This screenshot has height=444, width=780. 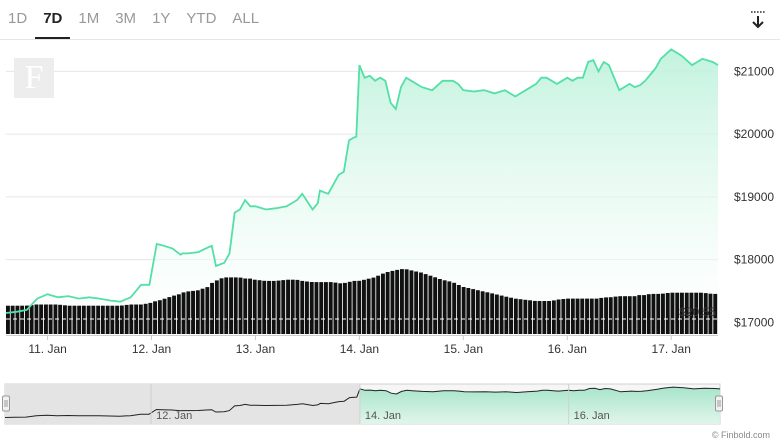 I want to click on tab-1y: 1Y, so click(x=161, y=18).